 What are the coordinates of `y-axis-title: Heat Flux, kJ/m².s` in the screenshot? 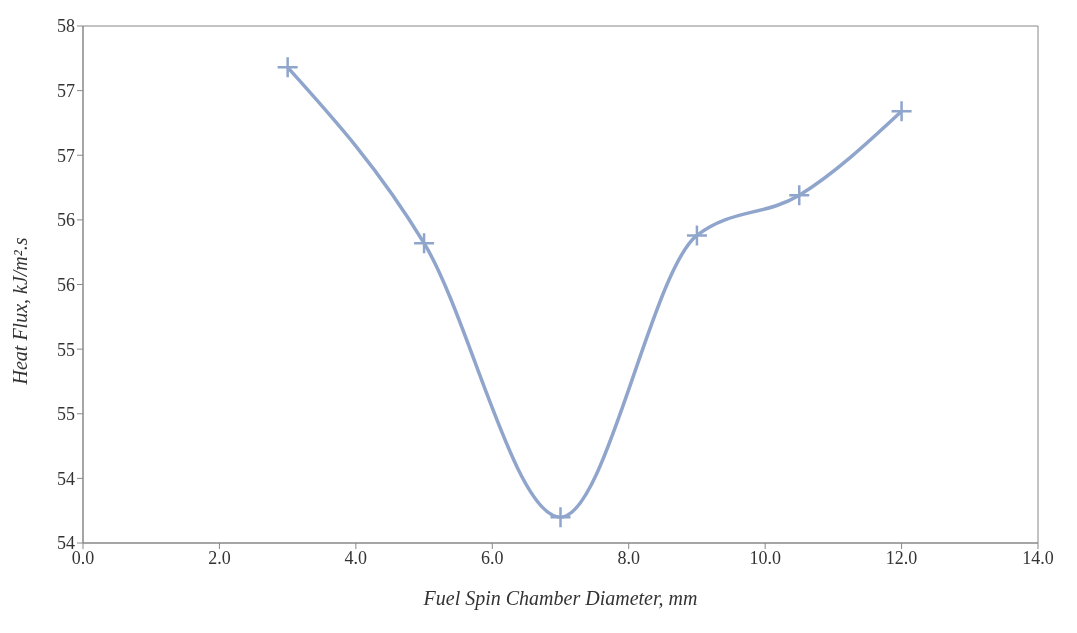 It's located at (20, 311).